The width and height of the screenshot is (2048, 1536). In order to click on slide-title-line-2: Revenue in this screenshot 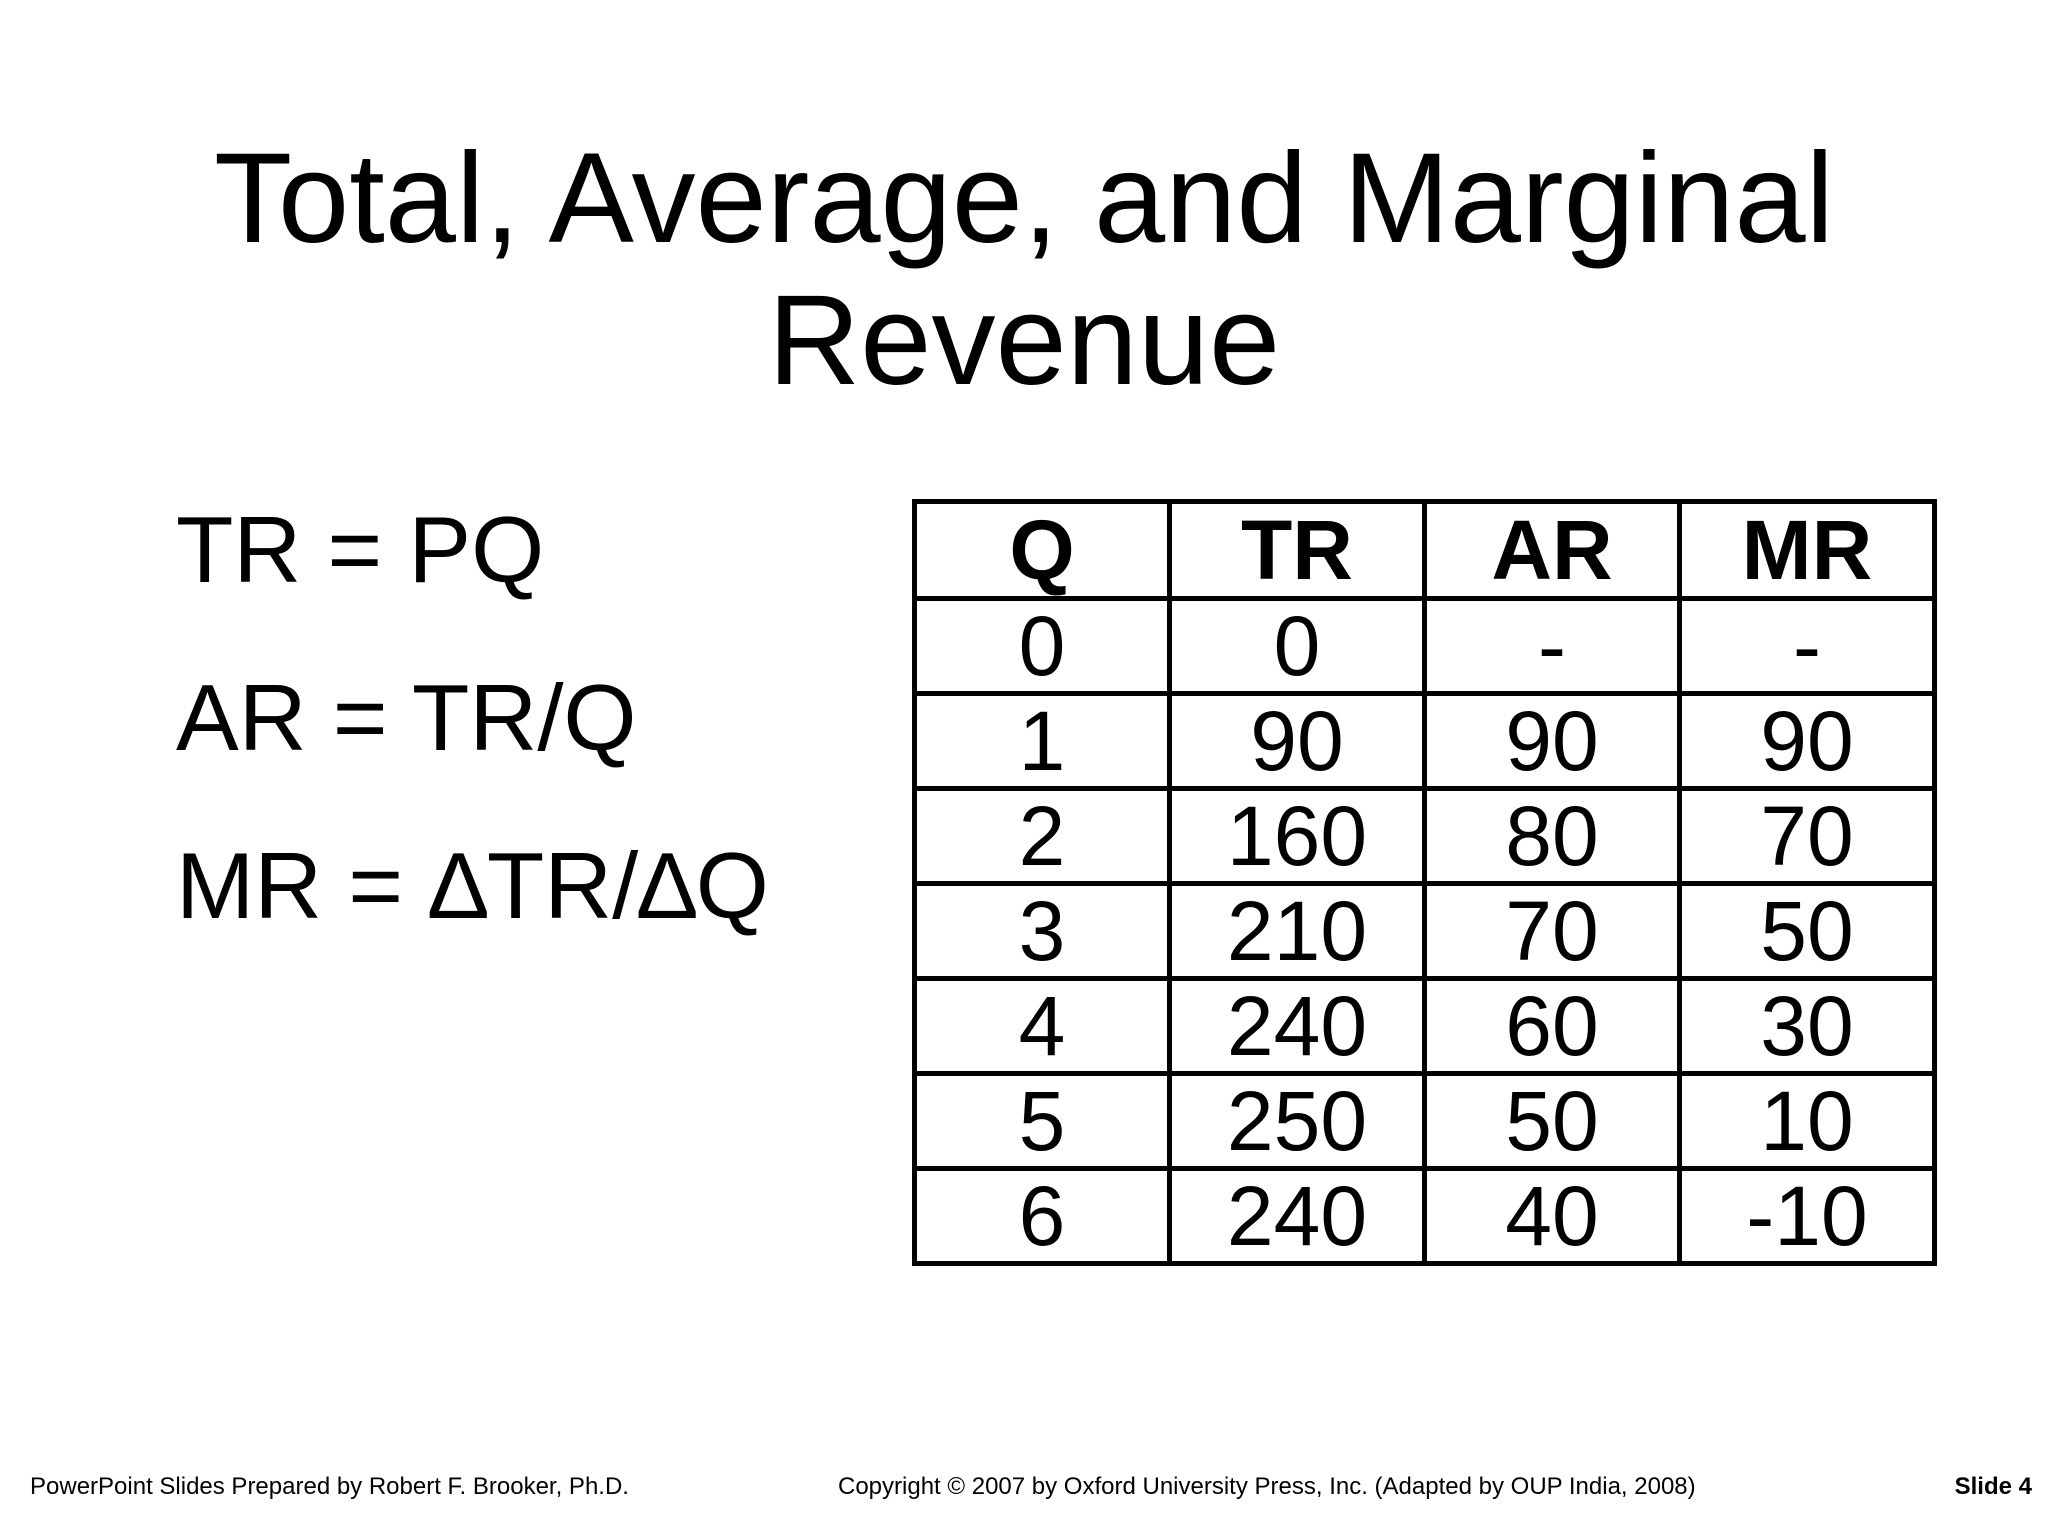, I will do `click(1024, 340)`.